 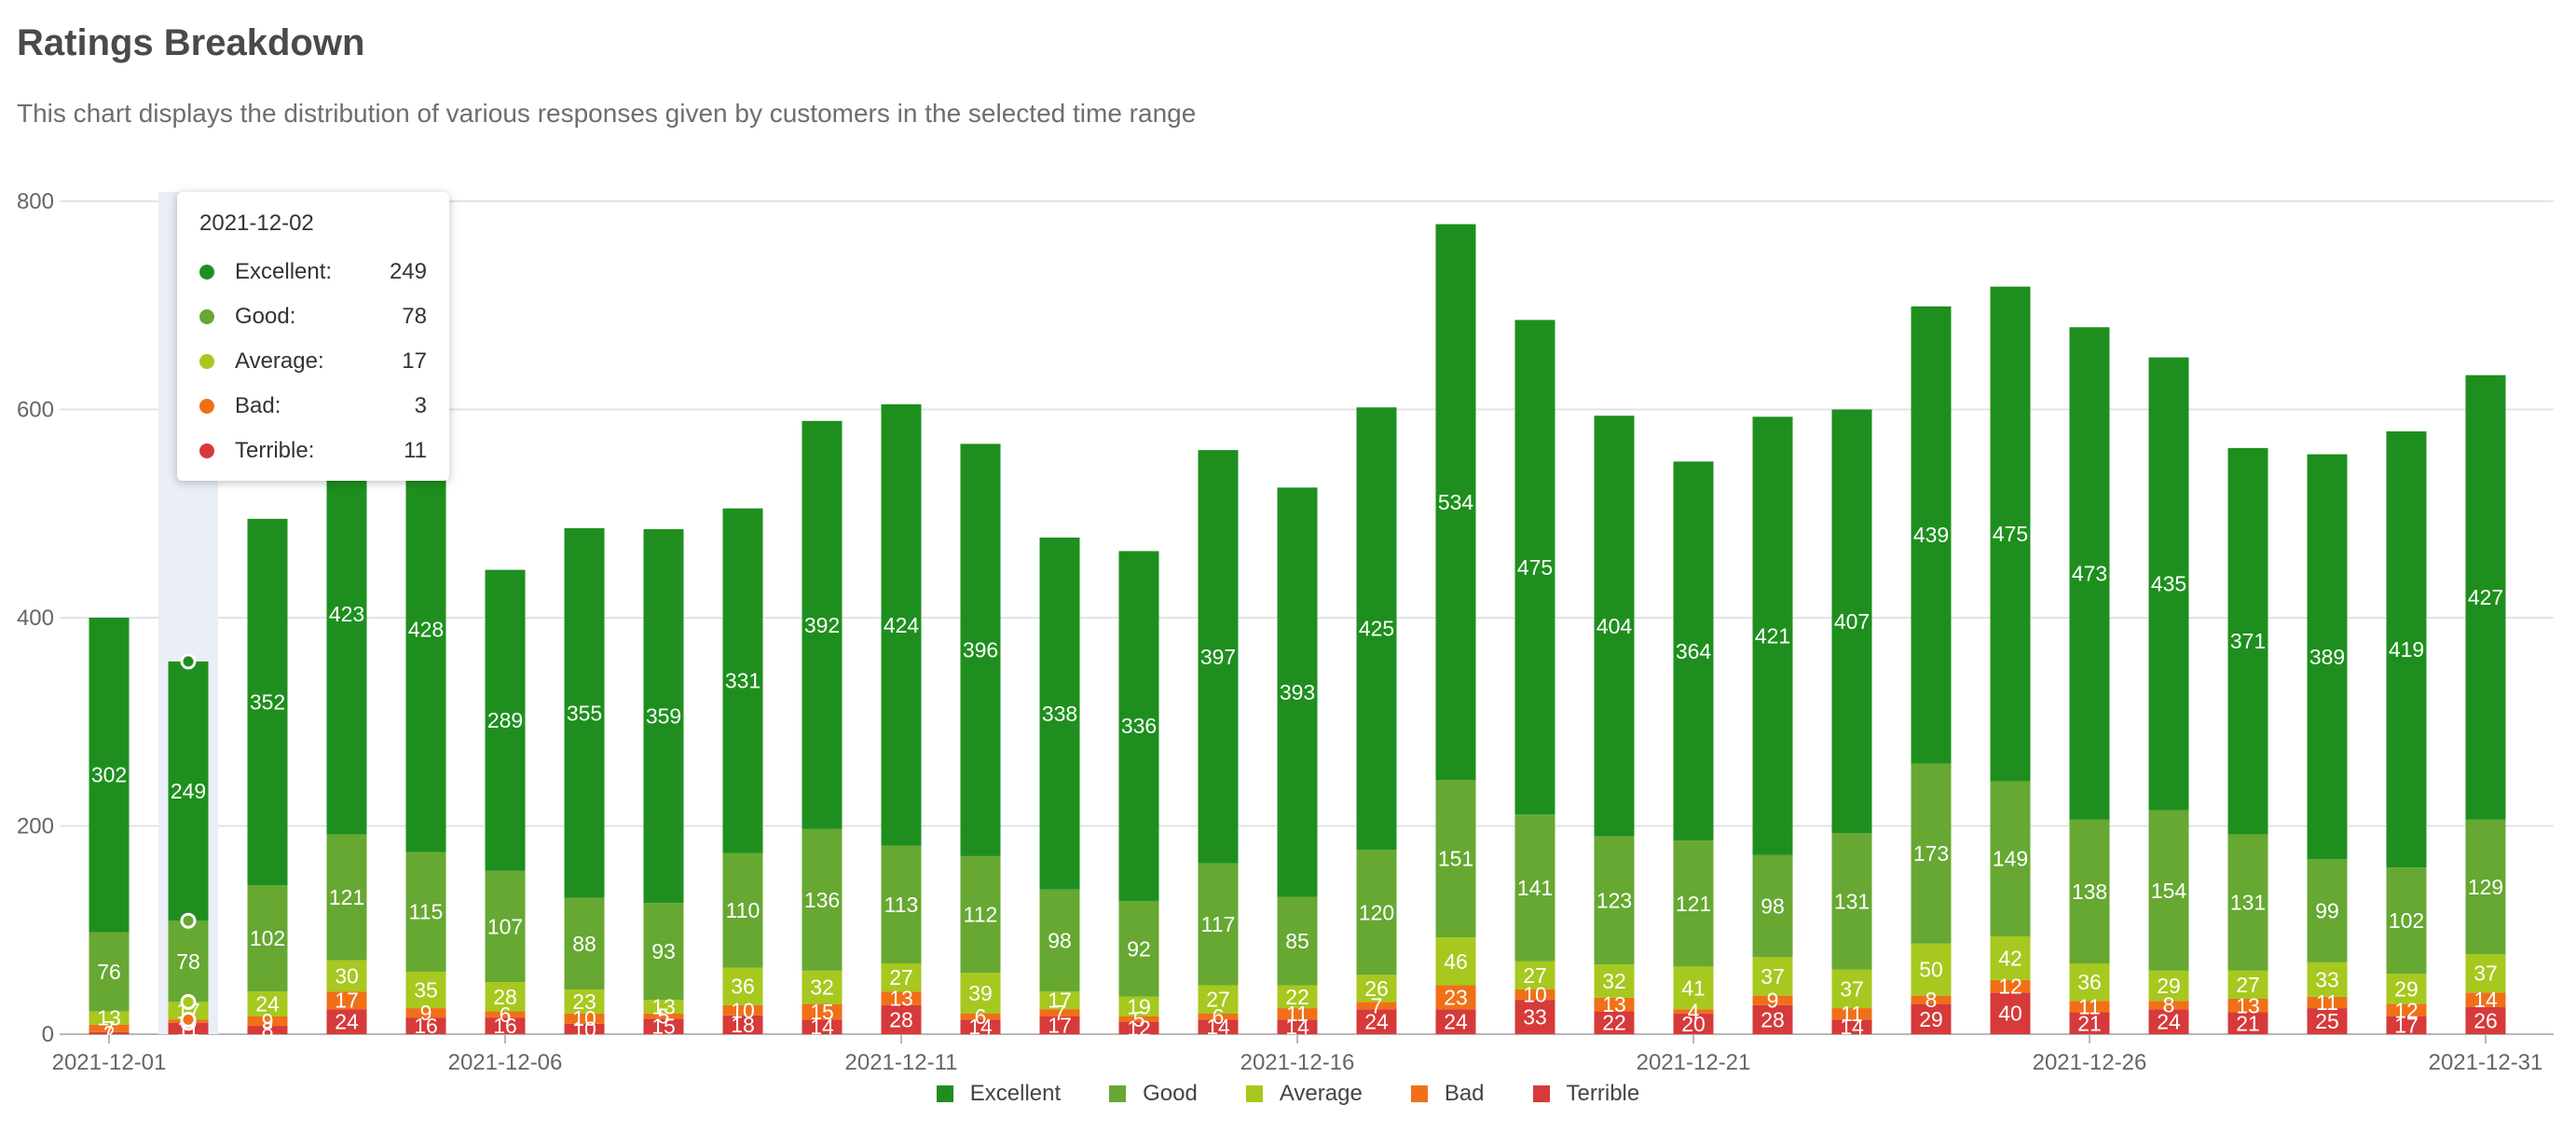 I want to click on legend-item-average: Average, so click(x=1304, y=1094).